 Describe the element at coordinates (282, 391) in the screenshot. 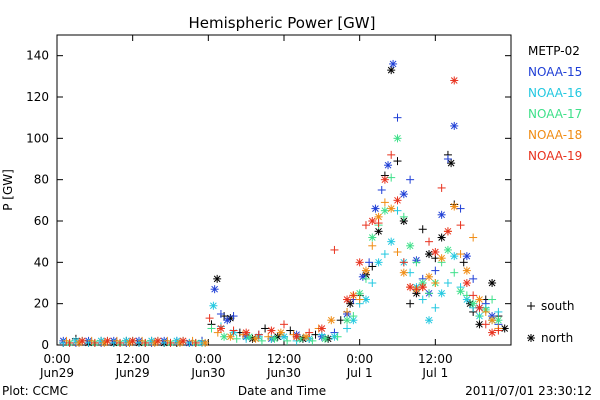

I see `x-axis-label: Date and Time` at that location.